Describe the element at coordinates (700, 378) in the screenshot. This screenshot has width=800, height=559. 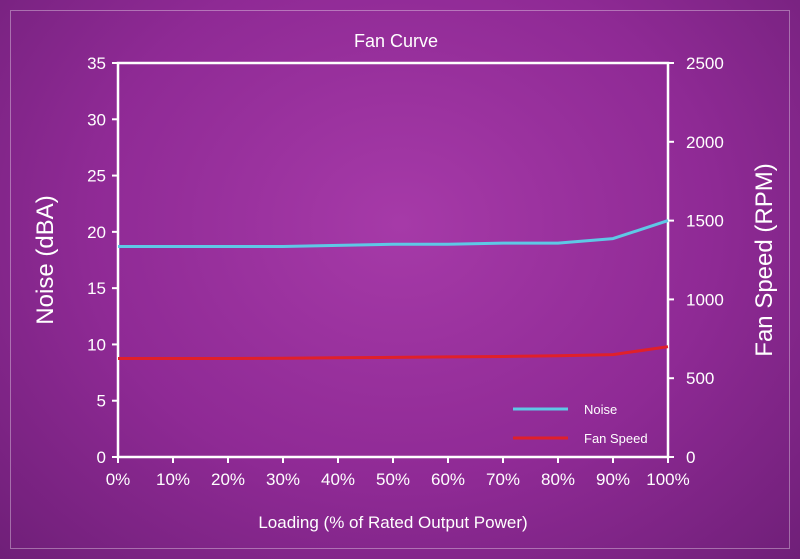
I see `right-tick-label: 500` at that location.